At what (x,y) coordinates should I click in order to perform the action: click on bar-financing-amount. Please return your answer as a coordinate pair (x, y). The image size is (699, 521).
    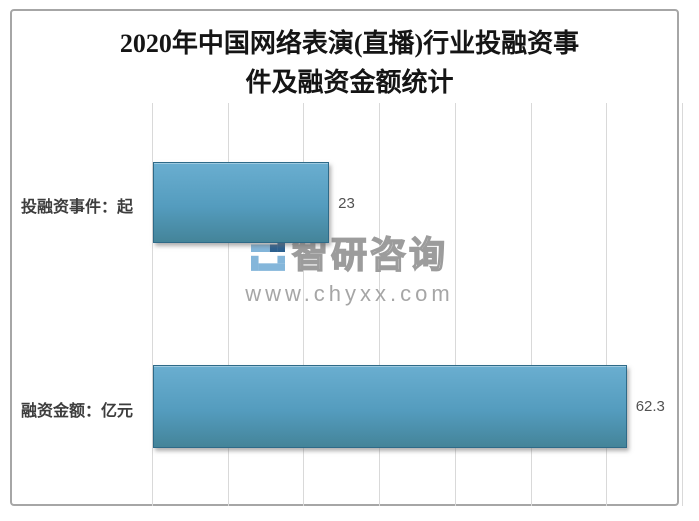
    Looking at the image, I should click on (390, 406).